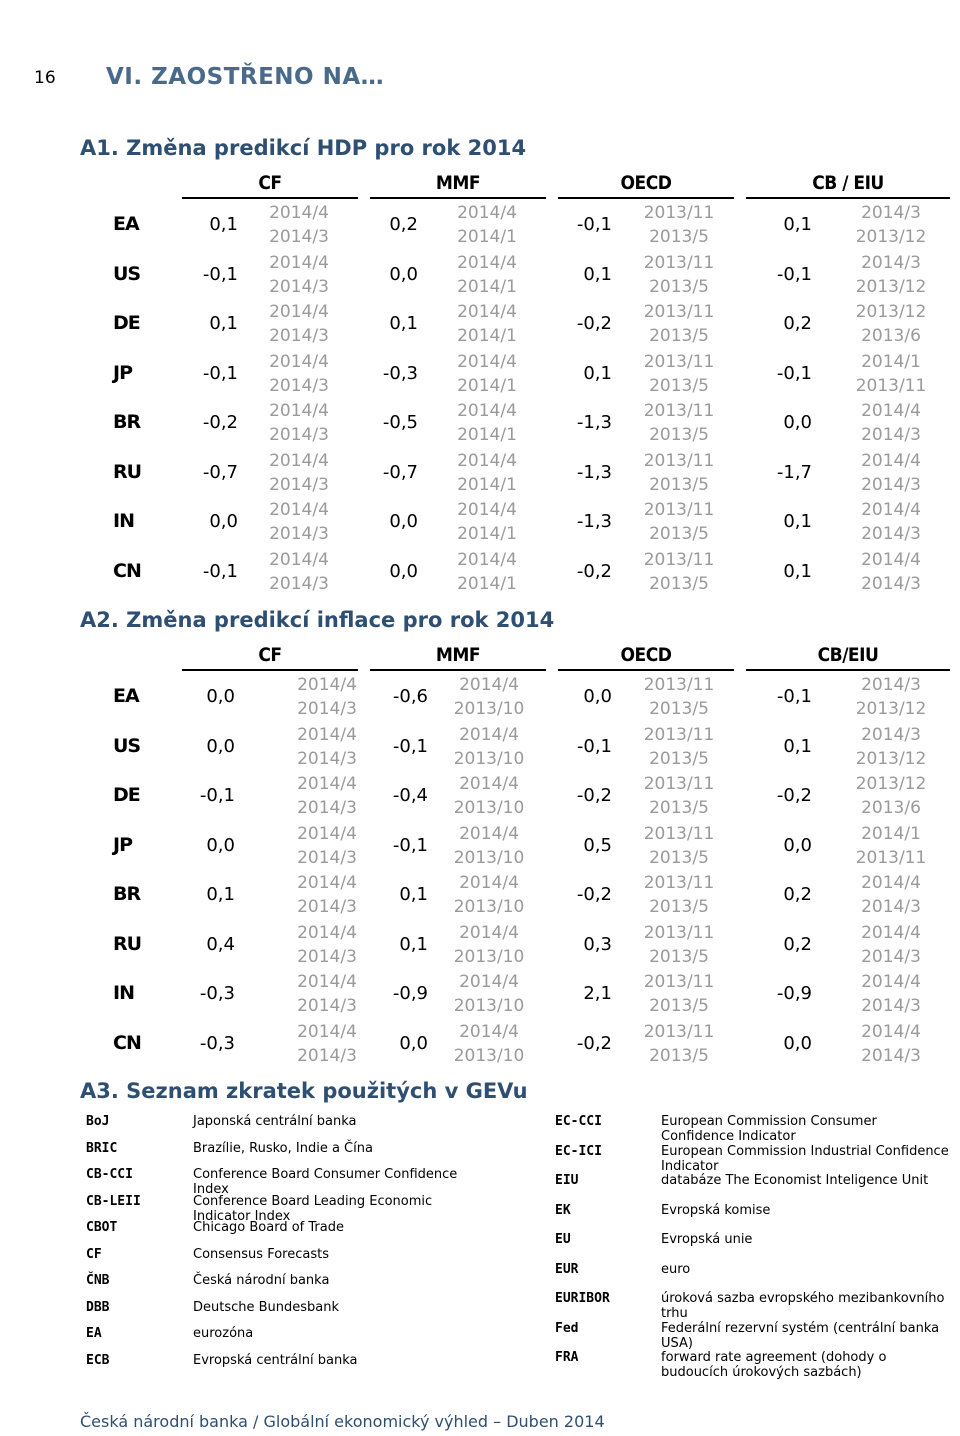 The width and height of the screenshot is (960, 1436). Describe the element at coordinates (268, 1227) in the screenshot. I see `abbreviation-description: Chicago Board of Trade` at that location.